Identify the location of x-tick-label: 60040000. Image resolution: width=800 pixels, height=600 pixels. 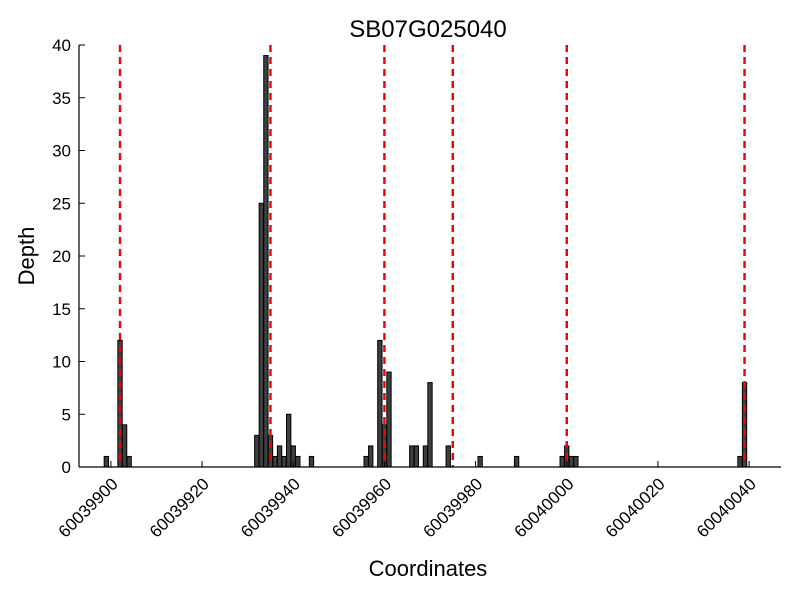
(544, 507).